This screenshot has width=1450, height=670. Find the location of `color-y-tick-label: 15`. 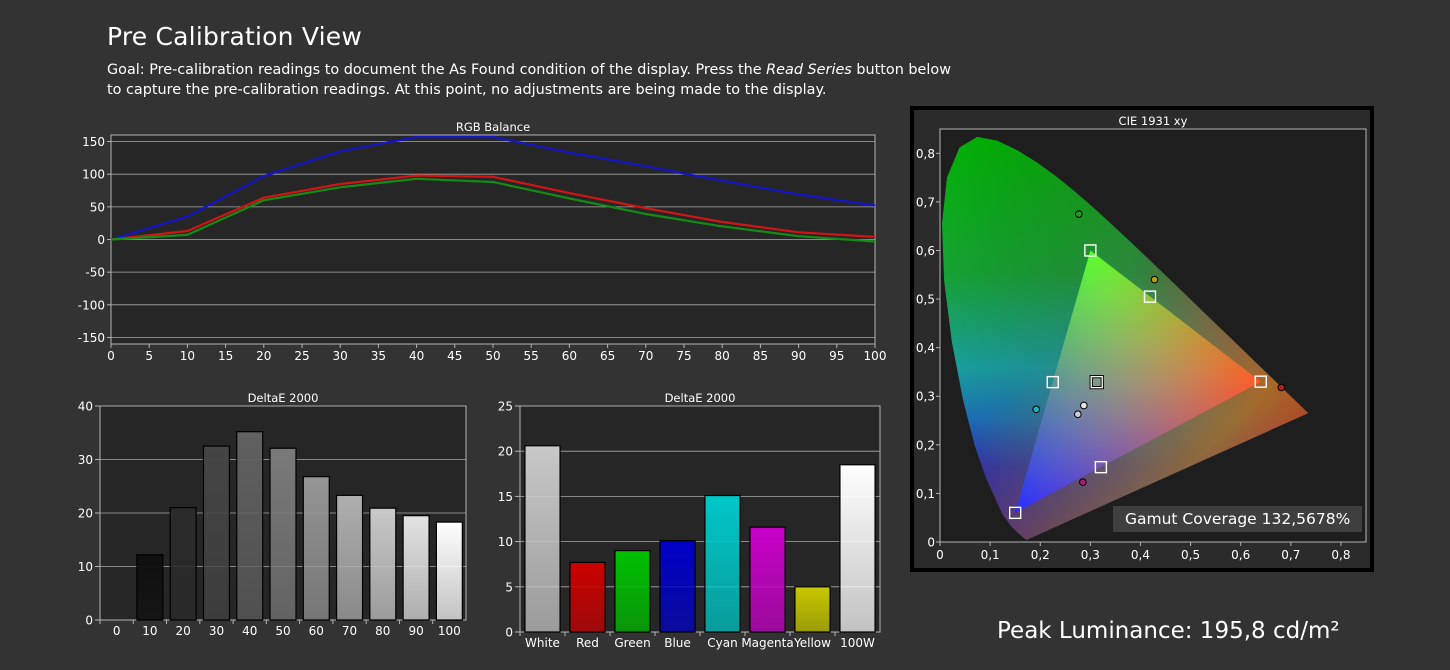

color-y-tick-label: 15 is located at coordinates (505, 497).